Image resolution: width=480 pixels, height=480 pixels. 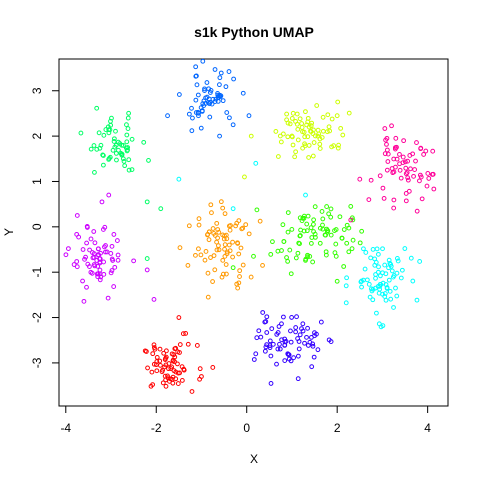 I want to click on x-tick-label: -2, so click(x=156, y=428).